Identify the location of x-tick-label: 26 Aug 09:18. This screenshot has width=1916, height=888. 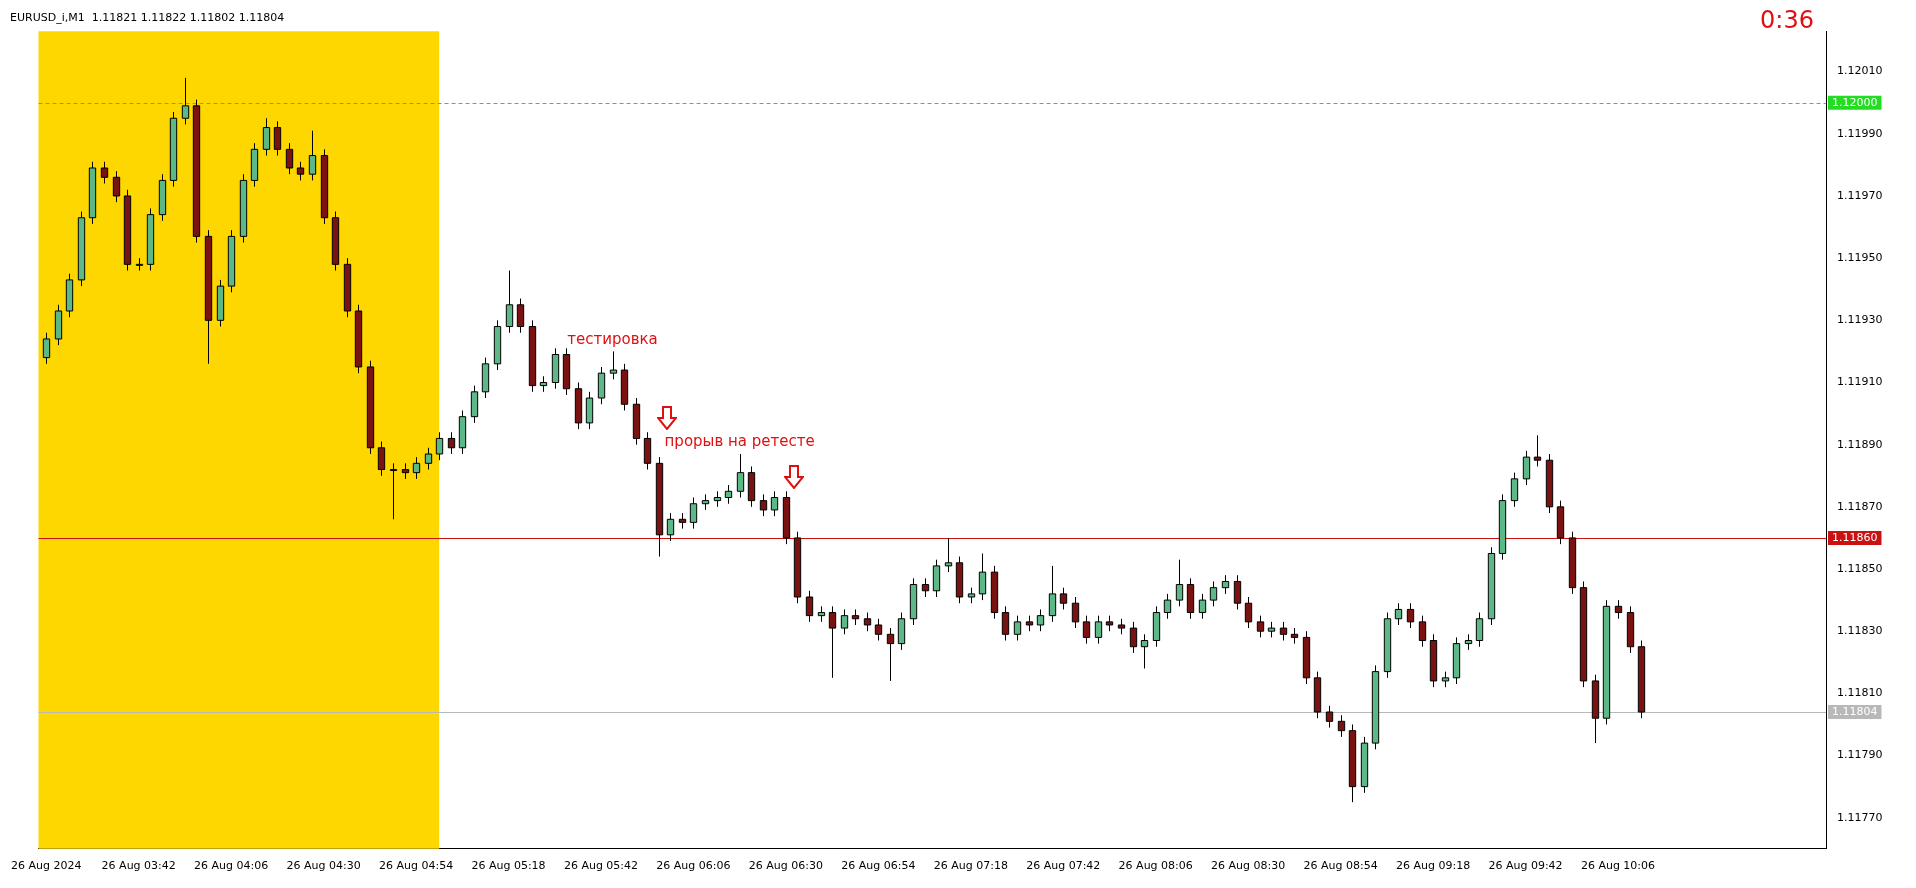
(1433, 866).